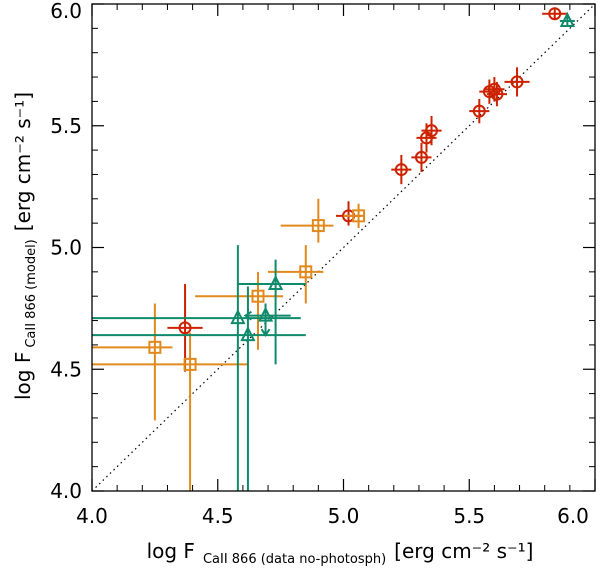 This screenshot has width=600, height=570. I want to click on x-tick-label: 4.5, so click(218, 516).